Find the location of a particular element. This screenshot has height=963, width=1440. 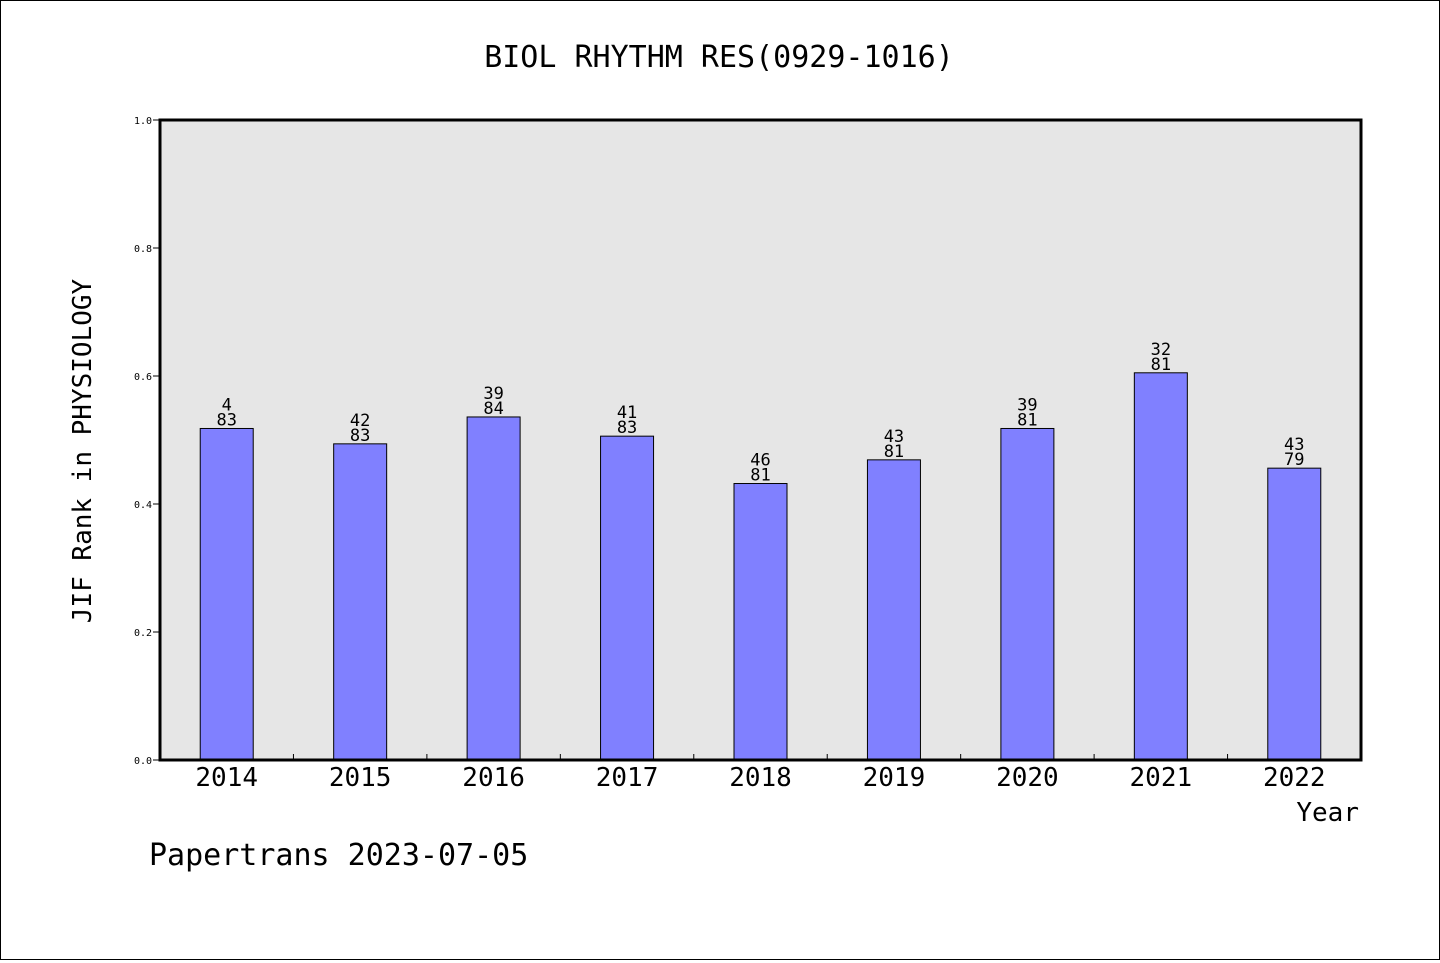

bar-2014 is located at coordinates (226, 594).